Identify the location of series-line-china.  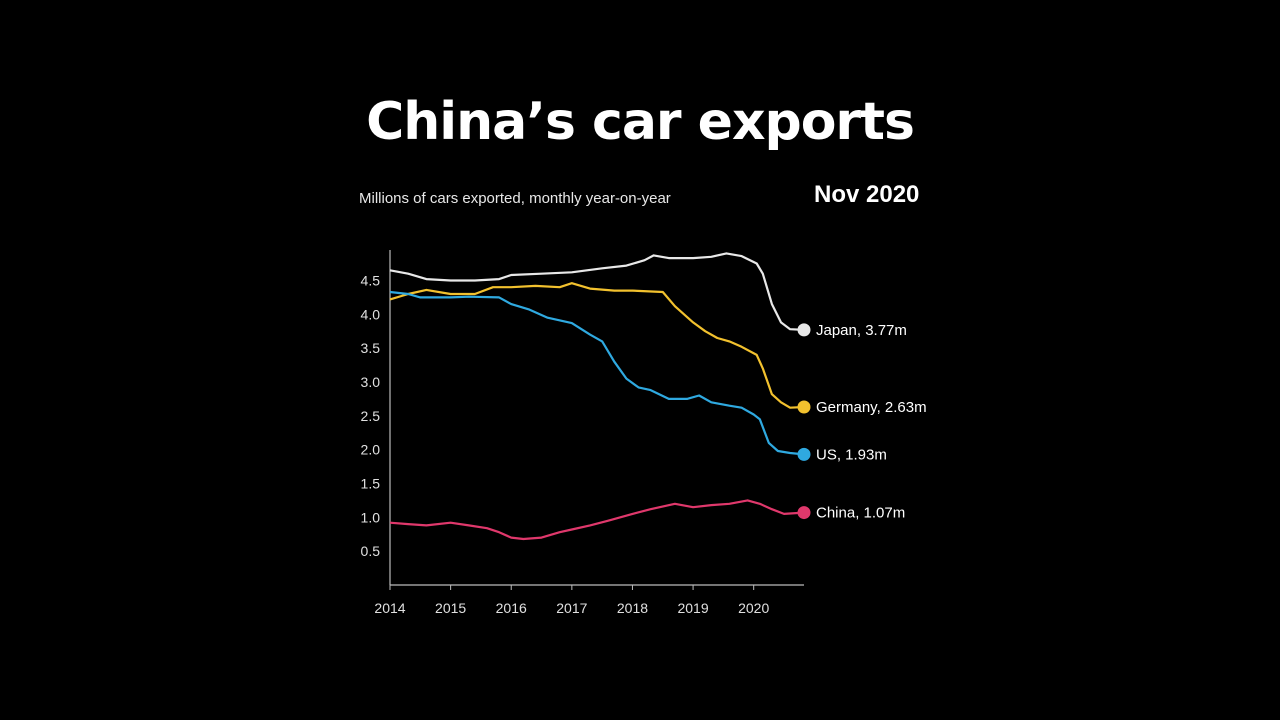
(597, 520).